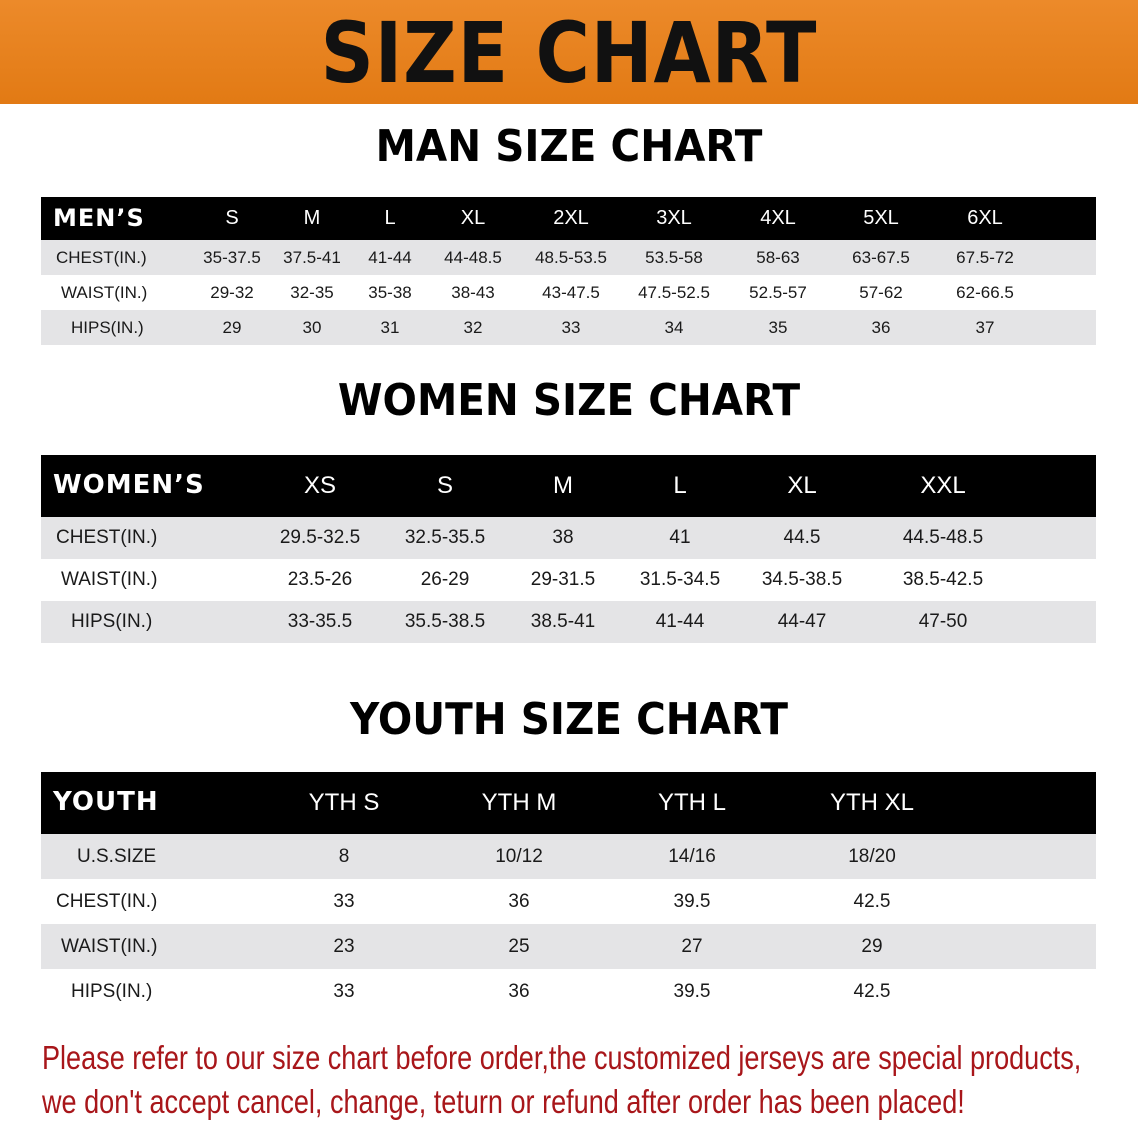 This screenshot has width=1138, height=1132. Describe the element at coordinates (568, 803) in the screenshot. I see `youth-header-row: YOUTH YTH S YTH M YTH L YTH XL` at that location.